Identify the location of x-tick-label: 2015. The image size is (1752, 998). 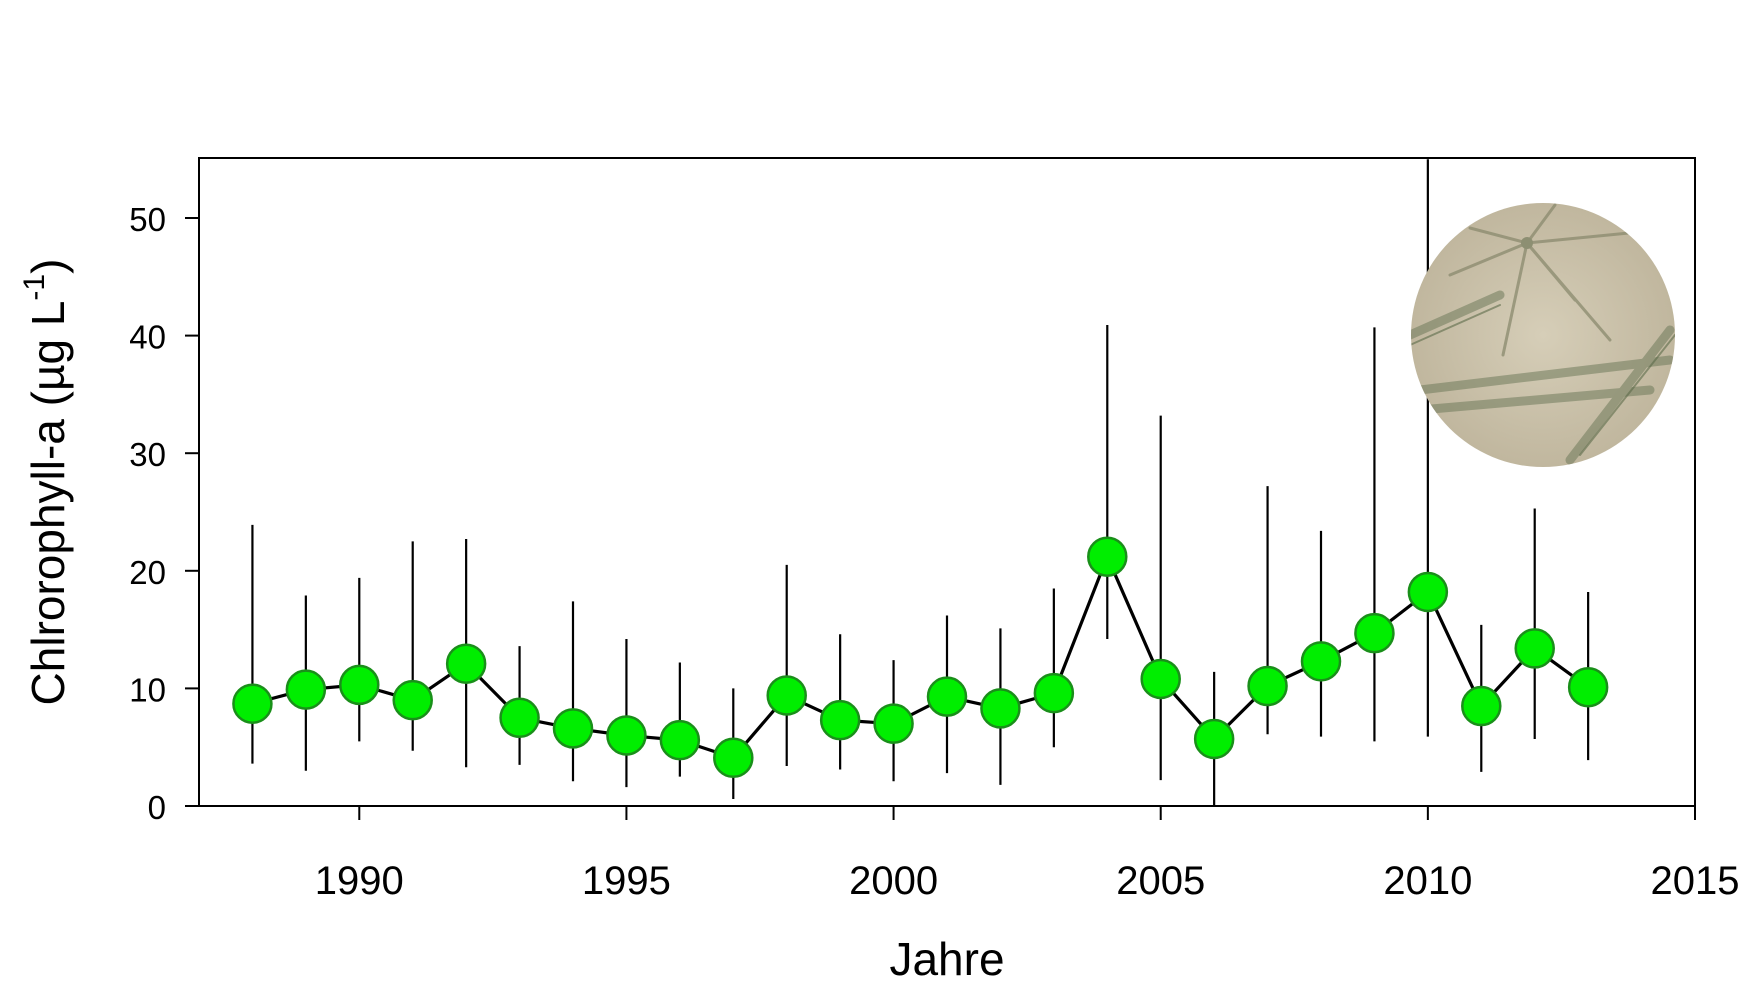
(1695, 881).